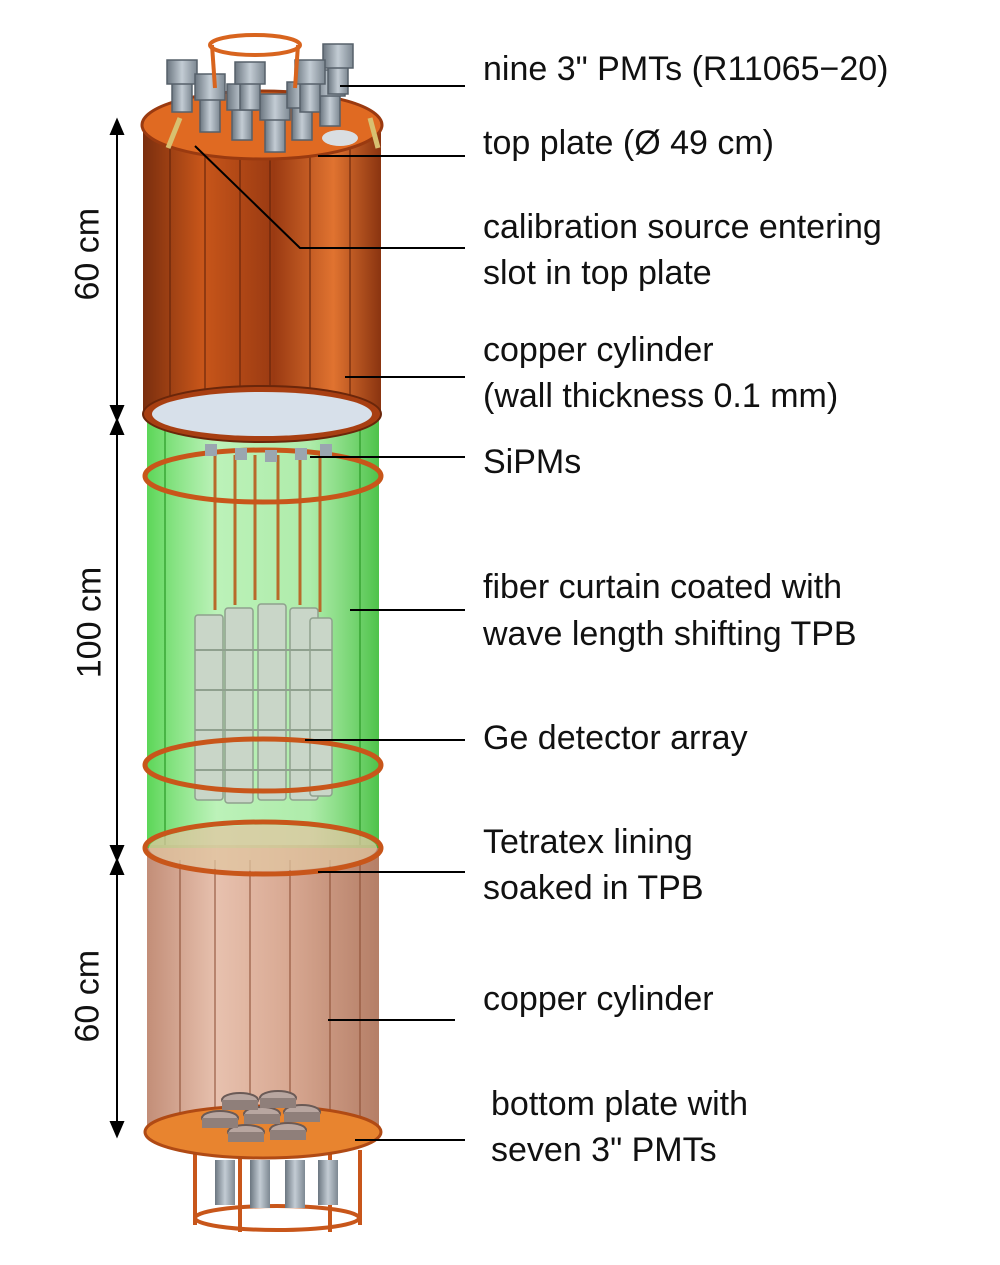  I want to click on dim-label-bottom: 60 cm, so click(87, 996).